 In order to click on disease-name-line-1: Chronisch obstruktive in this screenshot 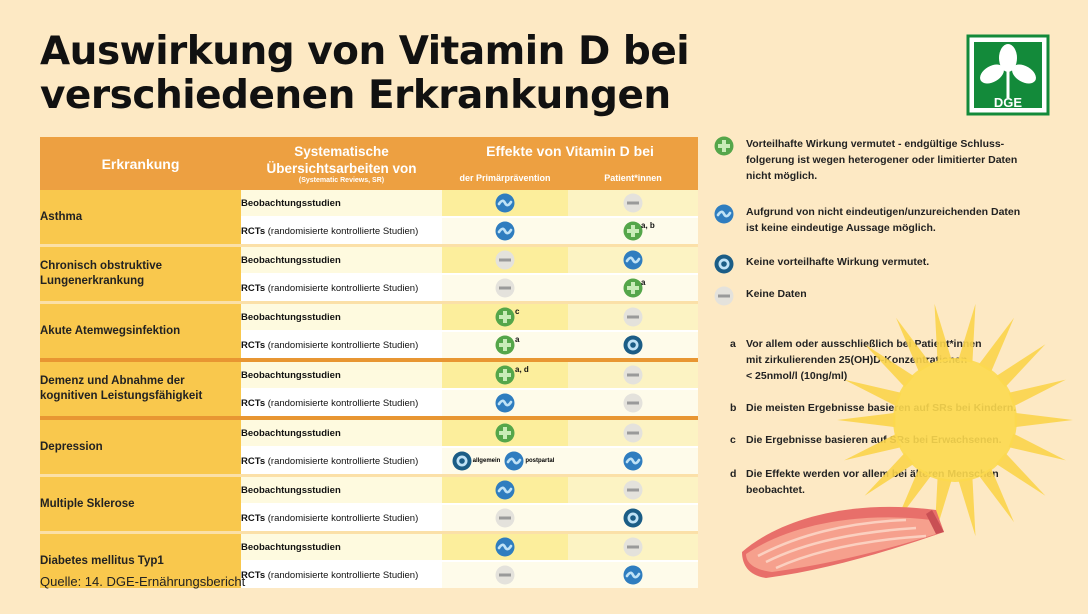, I will do `click(101, 266)`.